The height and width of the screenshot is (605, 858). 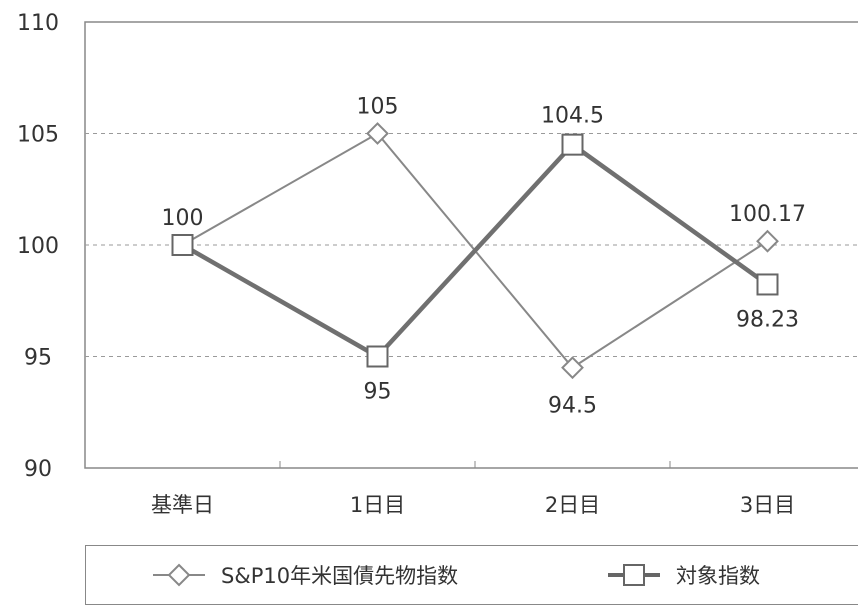 What do you see at coordinates (182, 505) in the screenshot?
I see `x-tick-label: 基準日` at bounding box center [182, 505].